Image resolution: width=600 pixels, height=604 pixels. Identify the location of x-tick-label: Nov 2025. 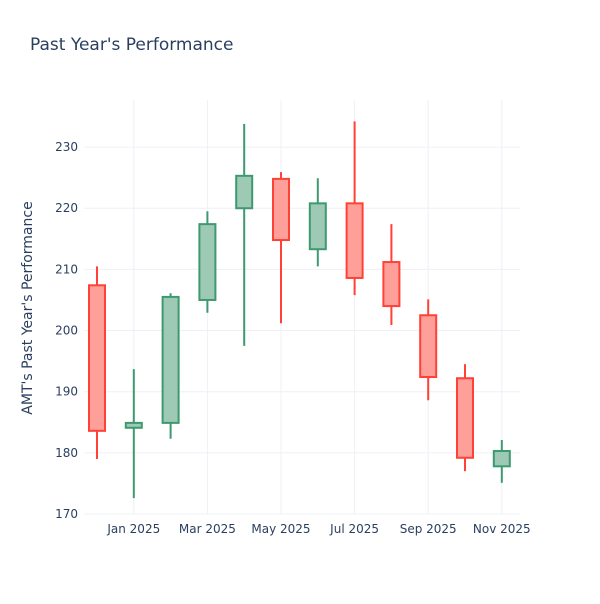
(502, 529).